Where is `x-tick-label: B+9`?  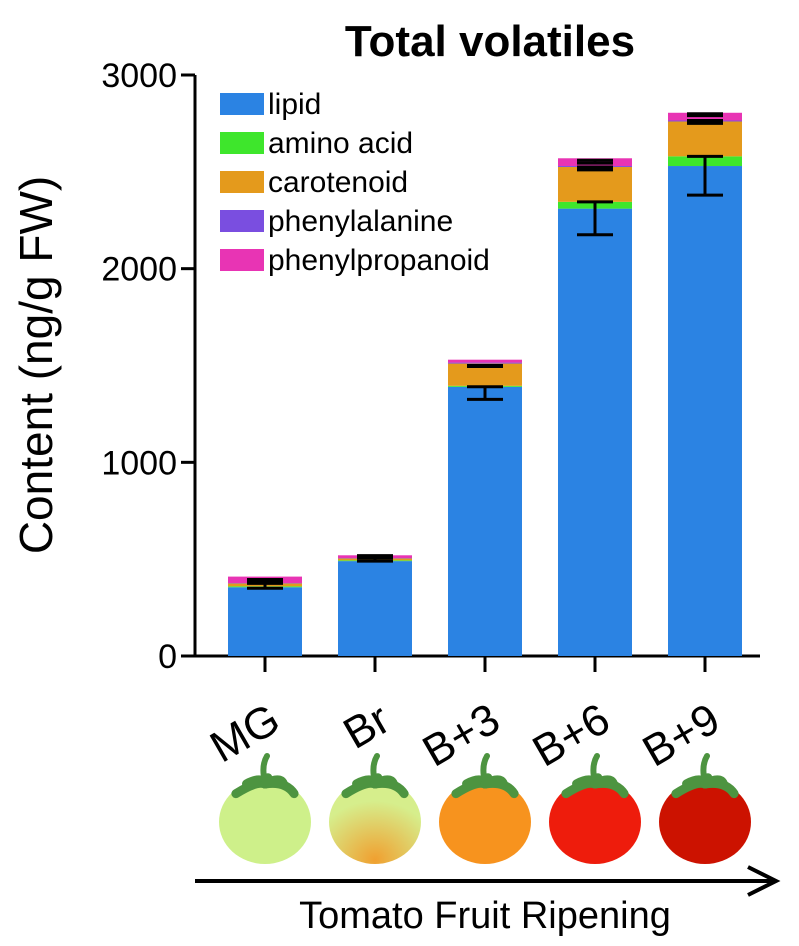 x-tick-label: B+9 is located at coordinates (681, 735).